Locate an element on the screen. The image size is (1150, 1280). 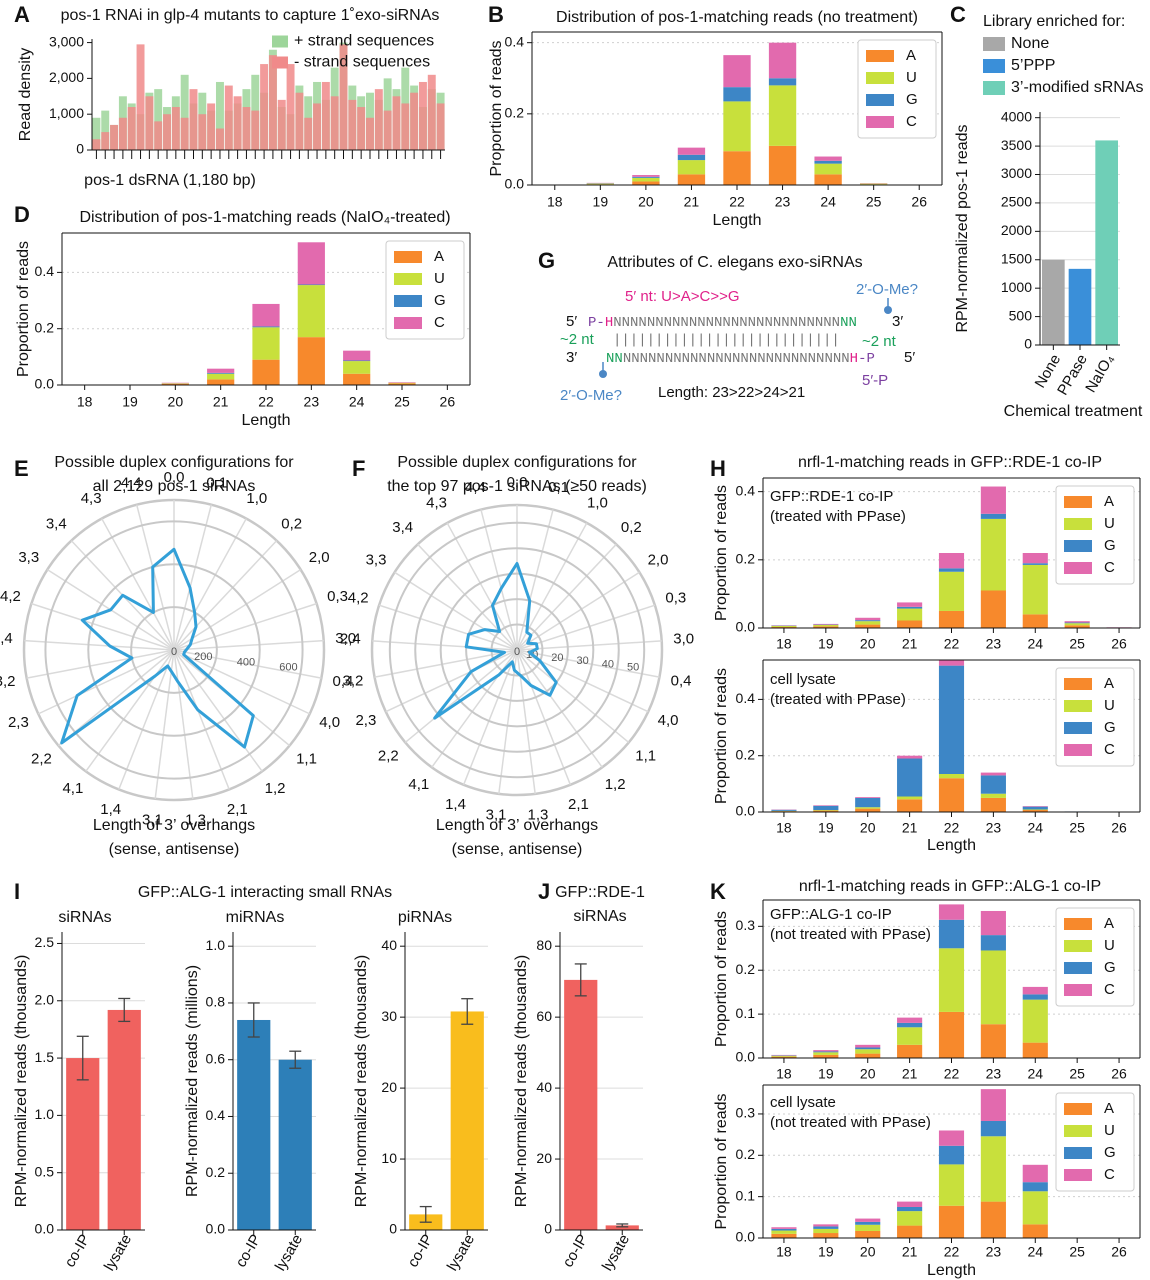
x-tick-label: 22 is located at coordinates (952, 644).